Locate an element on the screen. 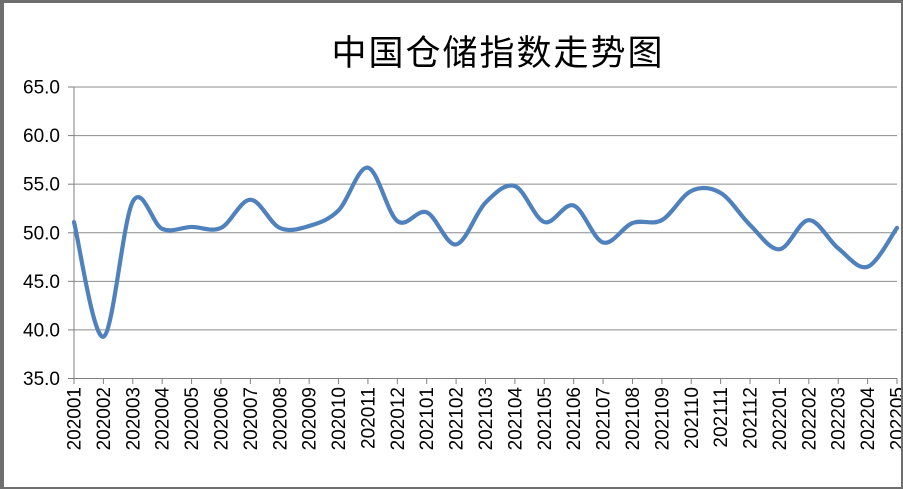 The height and width of the screenshot is (489, 903). x-axis-label: 202010 is located at coordinates (339, 418).